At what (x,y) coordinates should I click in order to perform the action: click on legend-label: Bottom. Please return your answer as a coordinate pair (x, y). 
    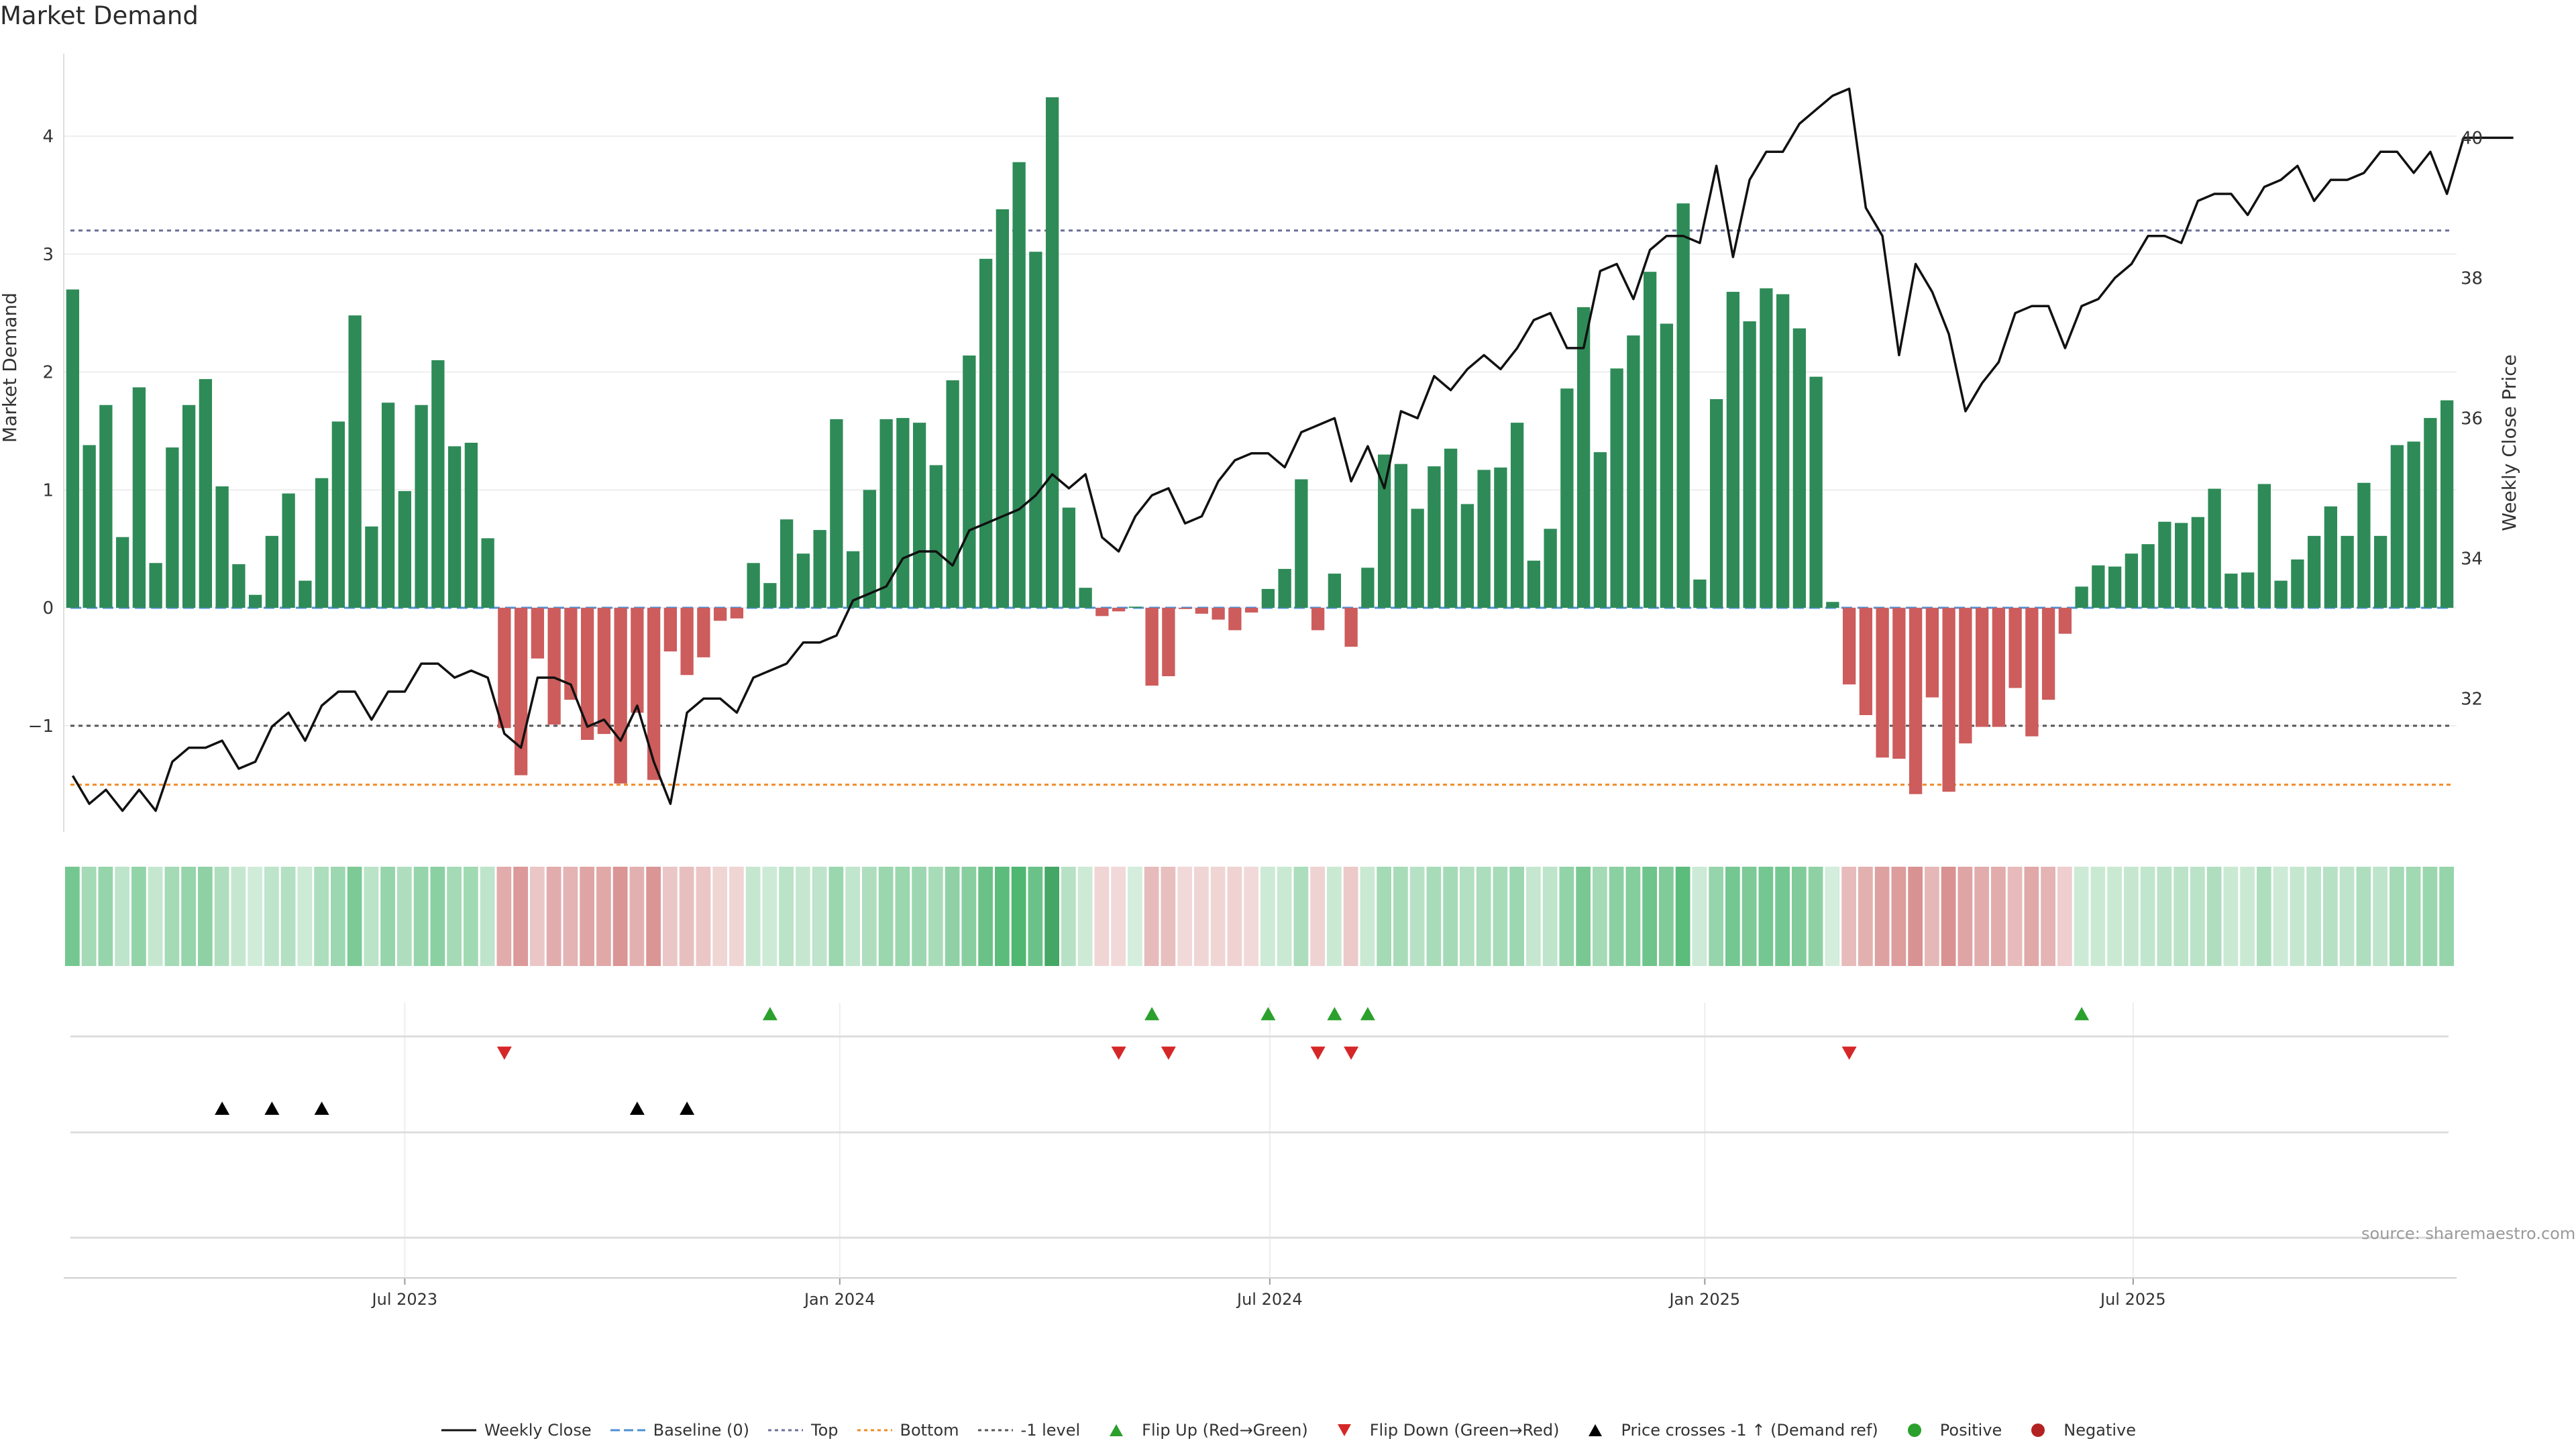
    Looking at the image, I should click on (929, 1430).